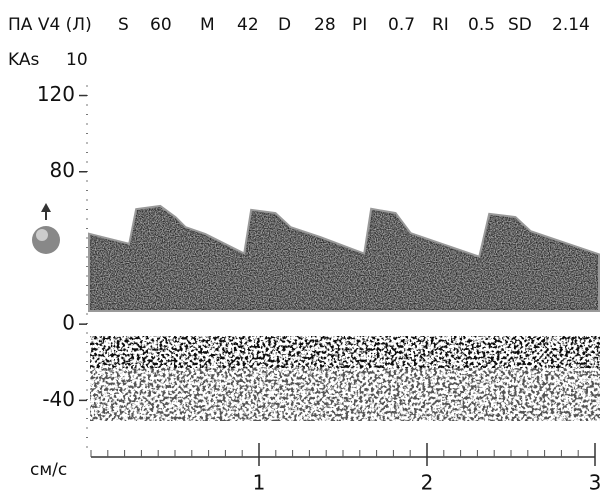 This screenshot has height=495, width=603. I want to click on reading-value: 2.14, so click(571, 25).